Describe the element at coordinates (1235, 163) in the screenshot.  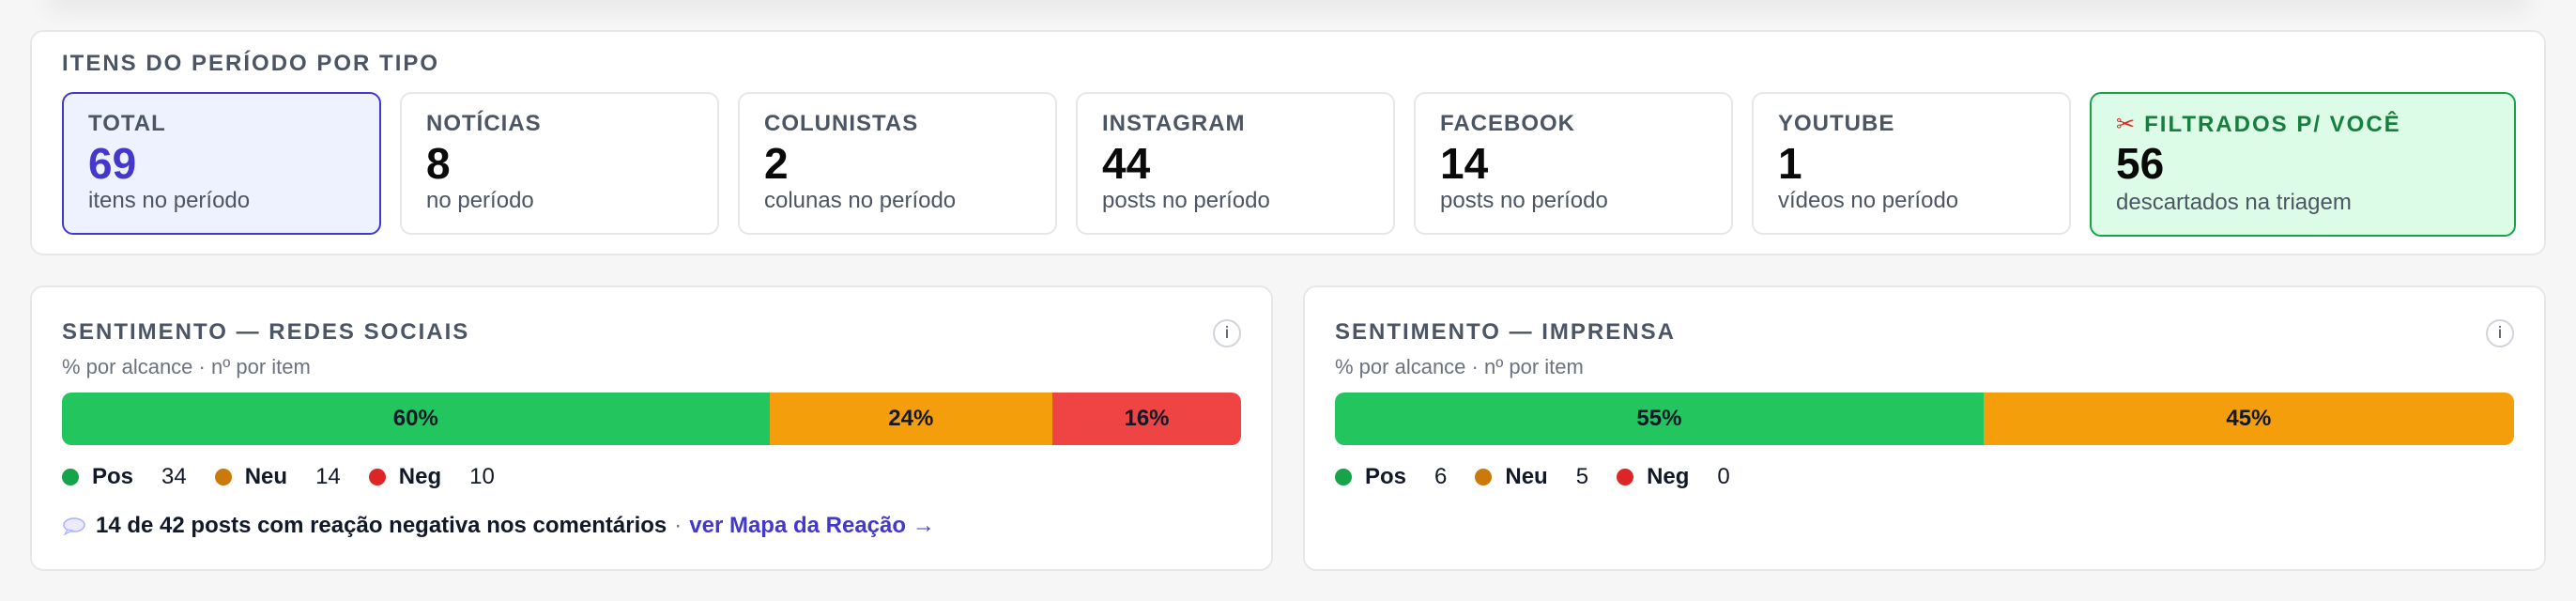
I see `card-instagram: INSTAGRAM 44 posts no período` at that location.